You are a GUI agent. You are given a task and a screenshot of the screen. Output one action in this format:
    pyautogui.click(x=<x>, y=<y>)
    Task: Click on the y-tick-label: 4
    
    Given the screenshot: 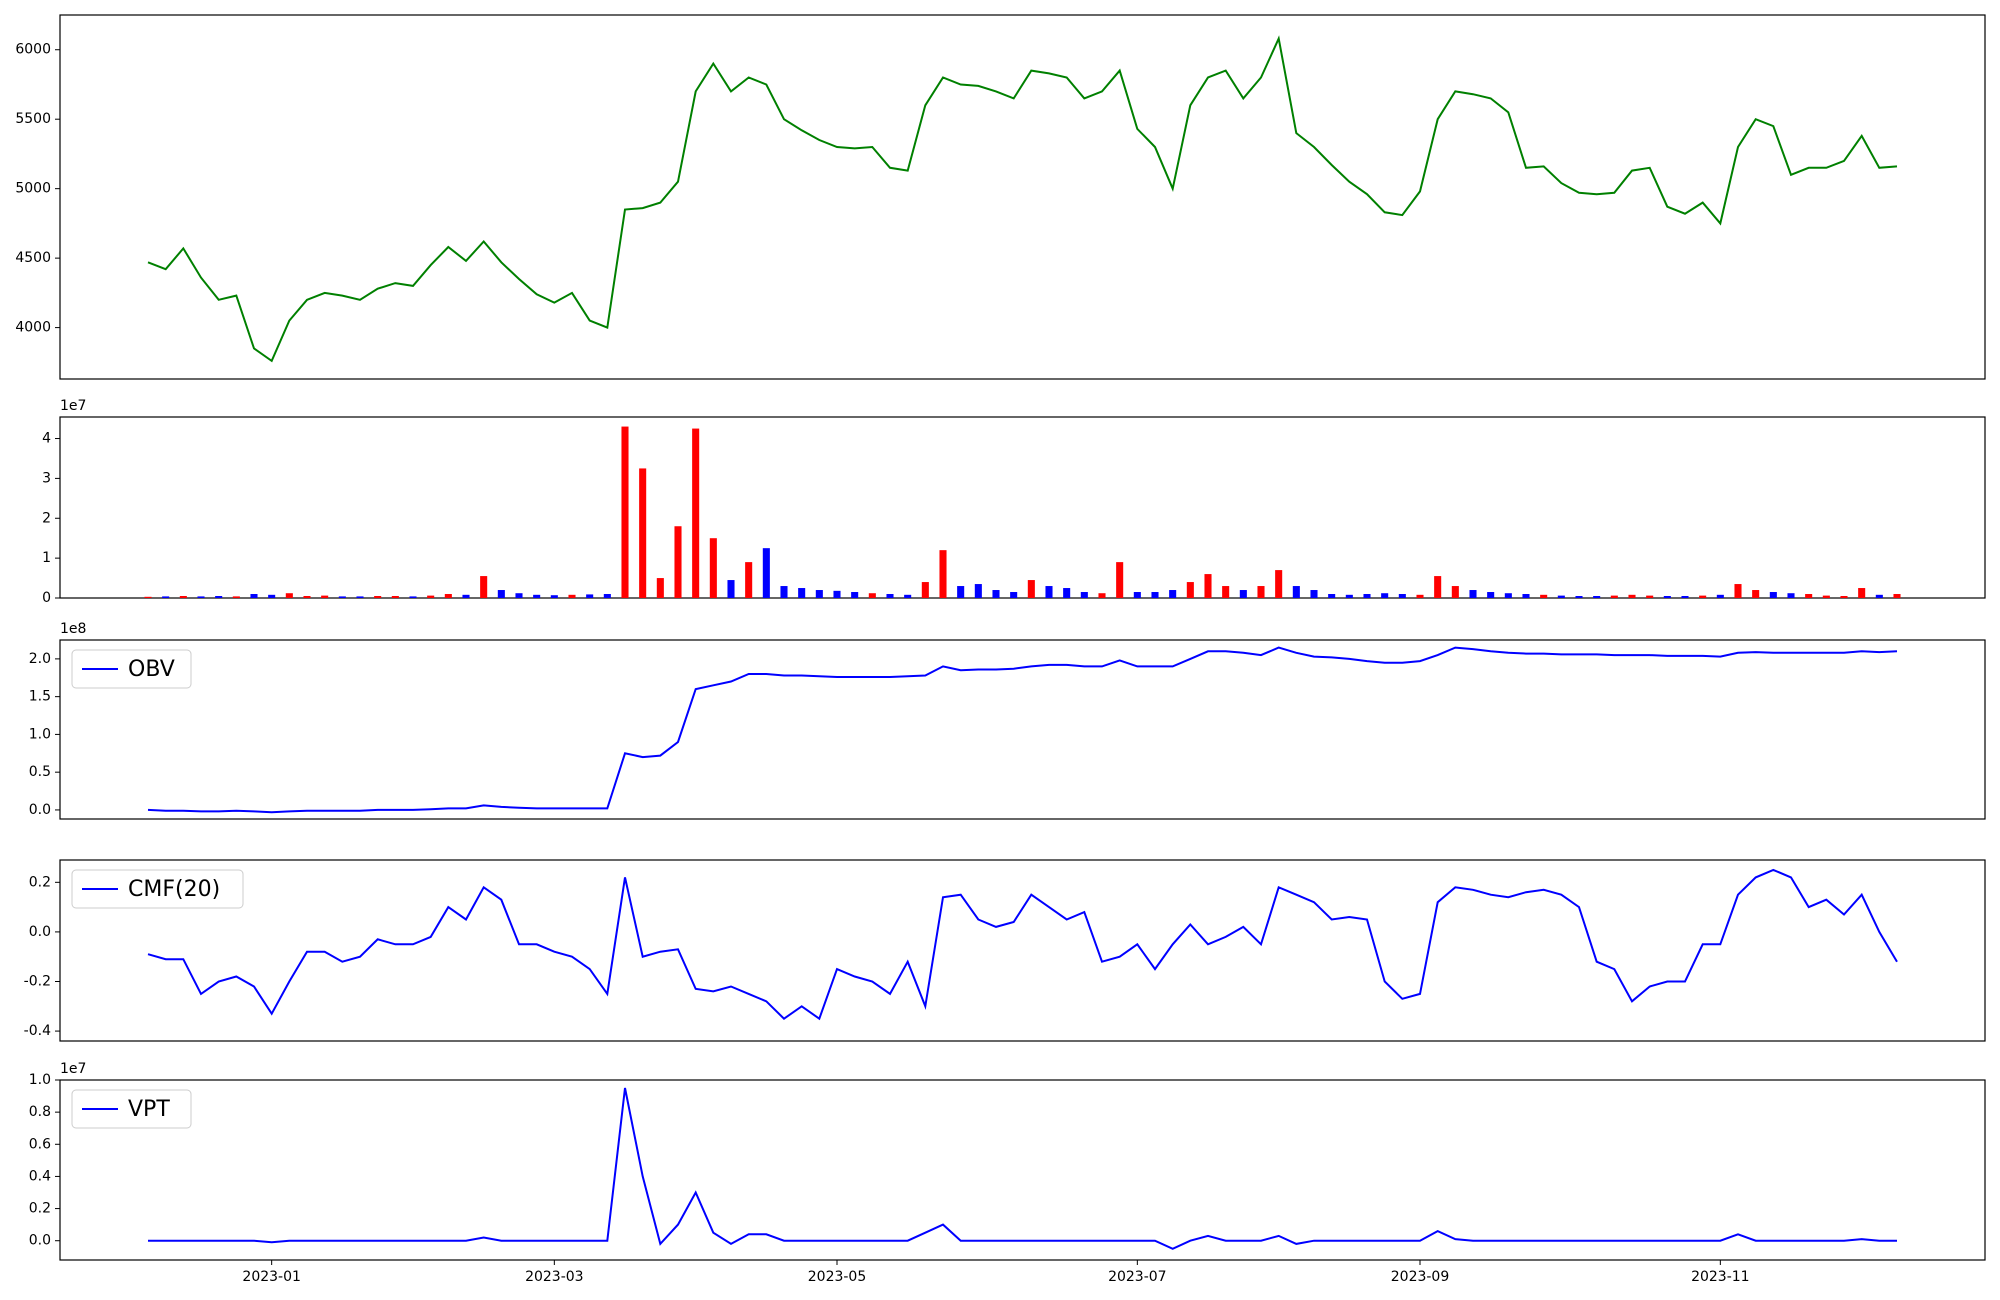 What is the action you would take?
    pyautogui.click(x=46, y=439)
    